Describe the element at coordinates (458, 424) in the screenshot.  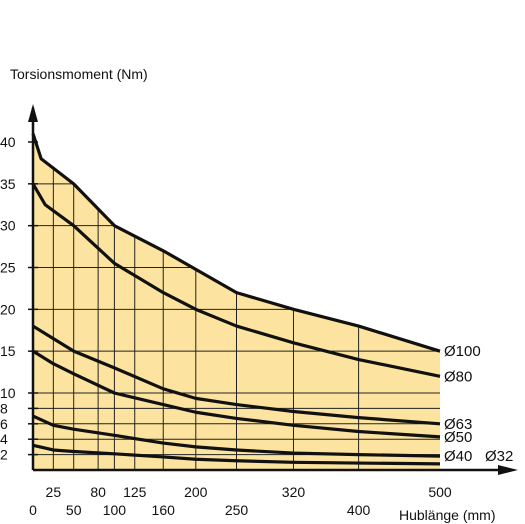
I see `series-label: Ø63` at that location.